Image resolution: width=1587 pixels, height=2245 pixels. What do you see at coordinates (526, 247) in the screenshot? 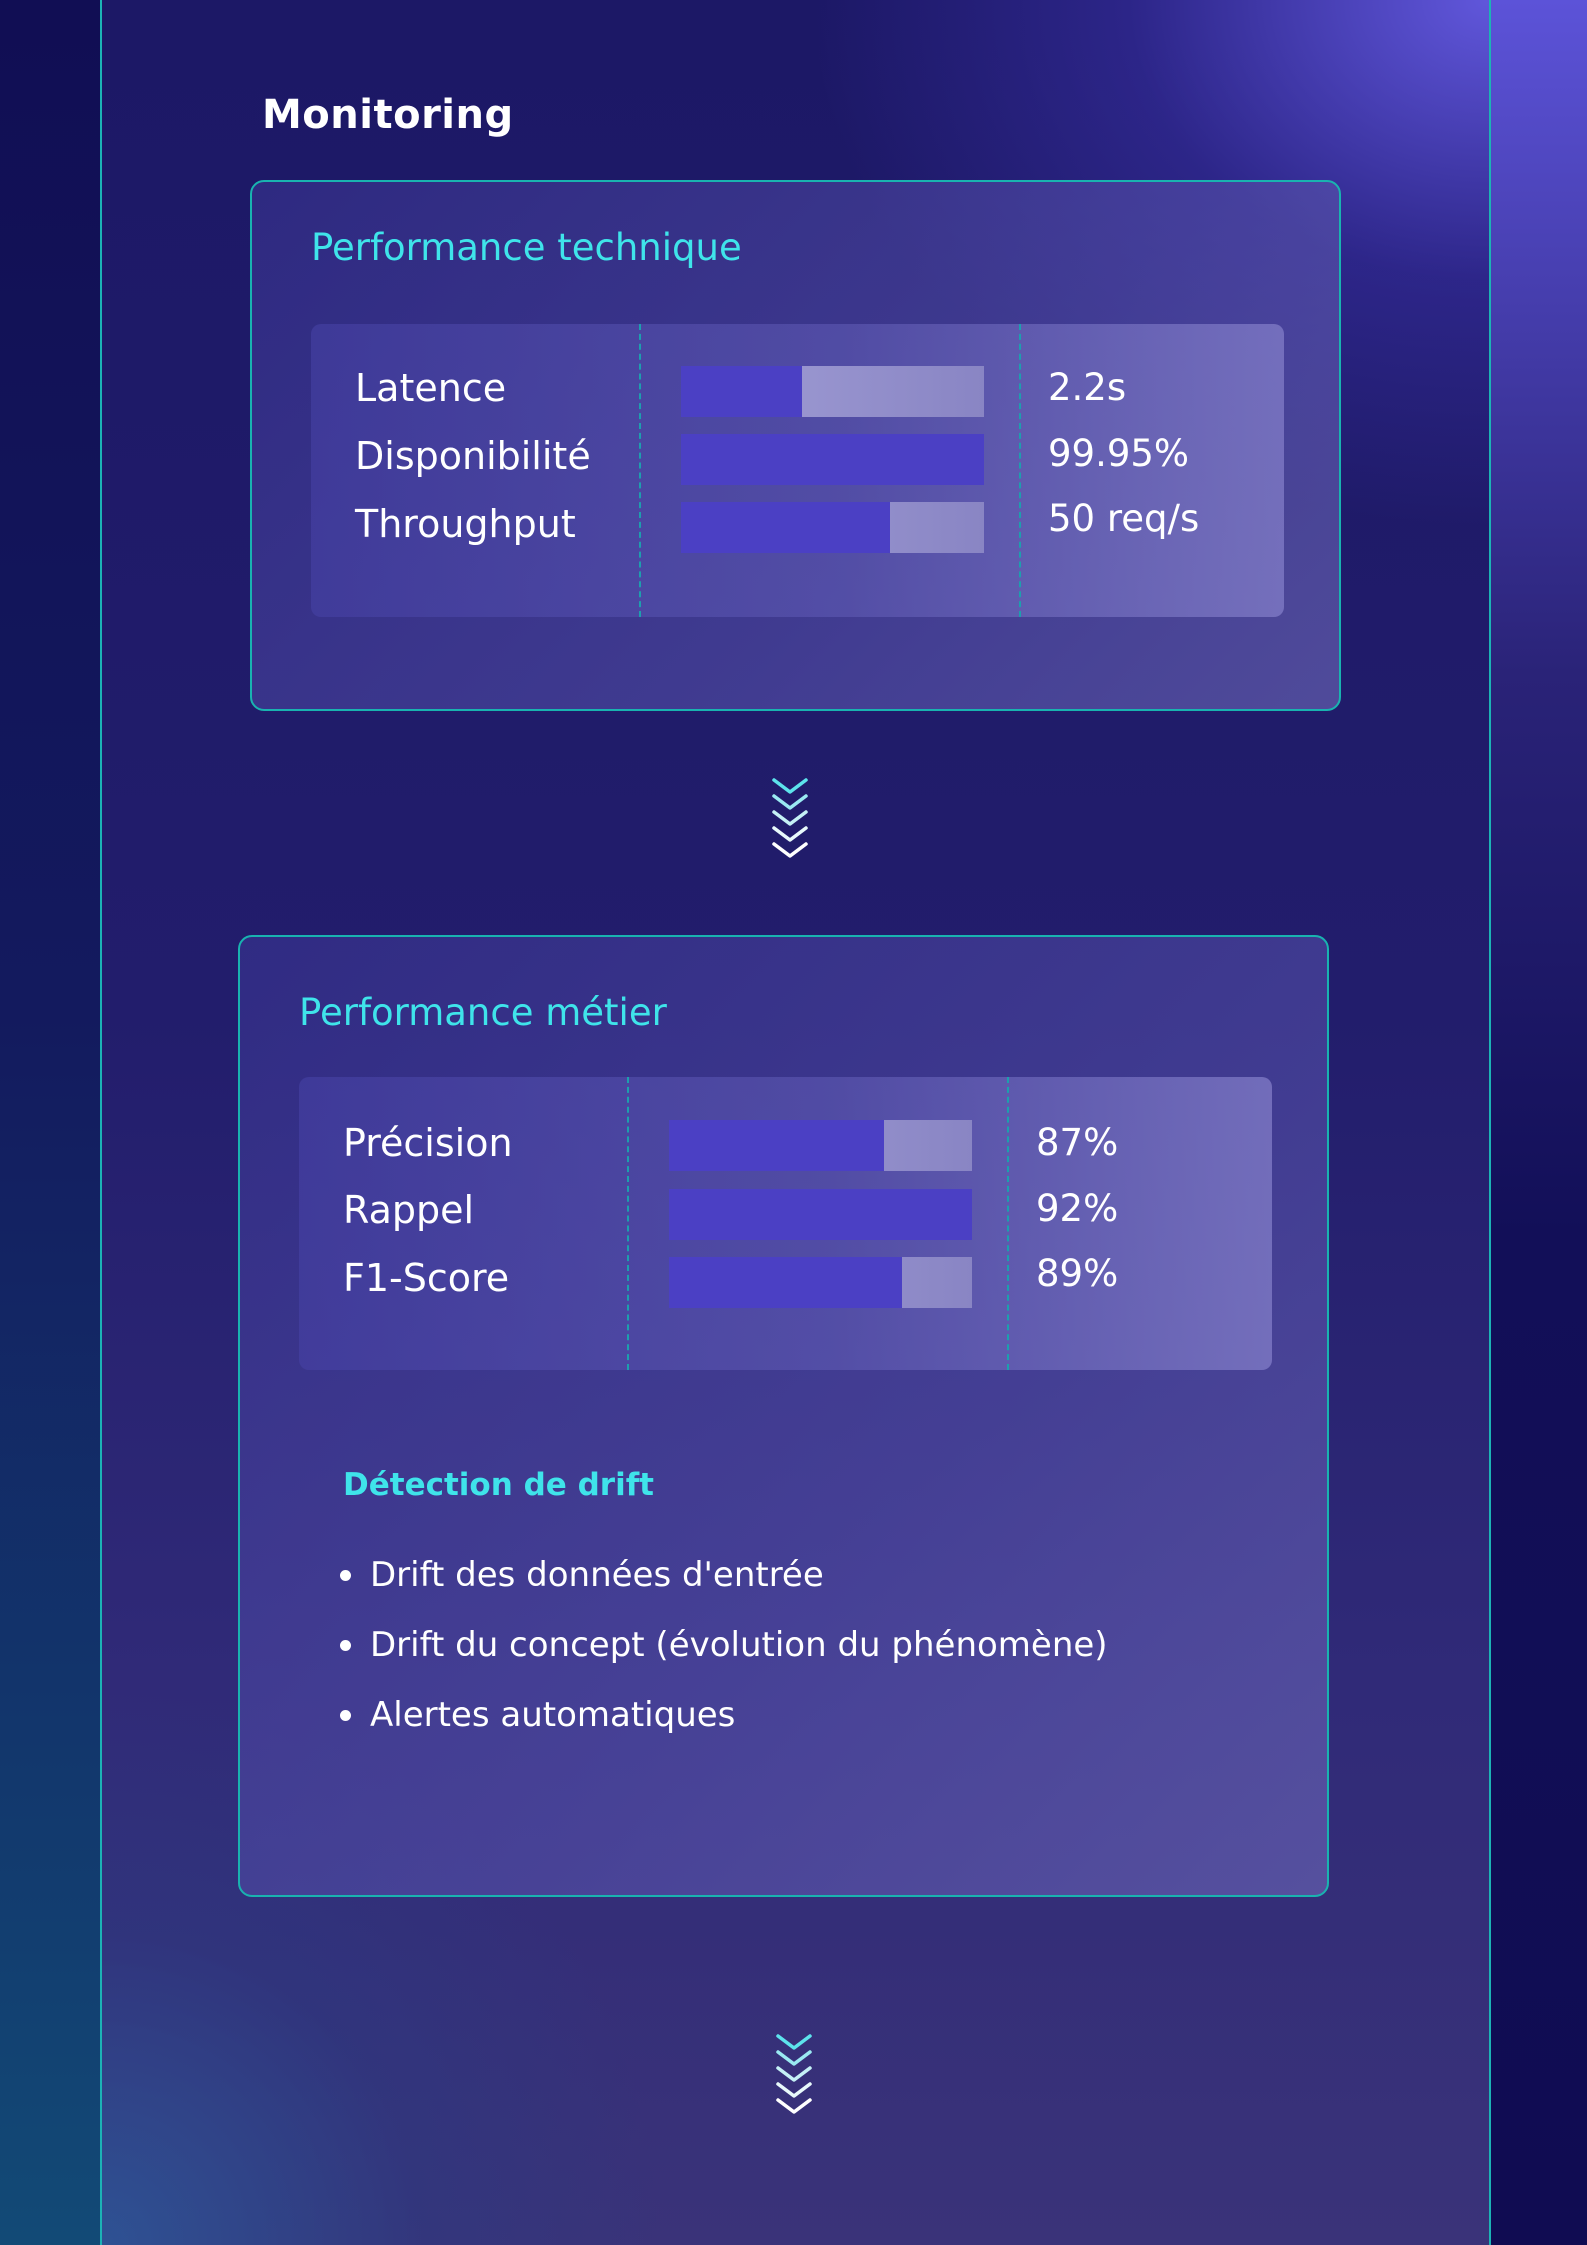
I see `technical-performance-title: Performance technique` at bounding box center [526, 247].